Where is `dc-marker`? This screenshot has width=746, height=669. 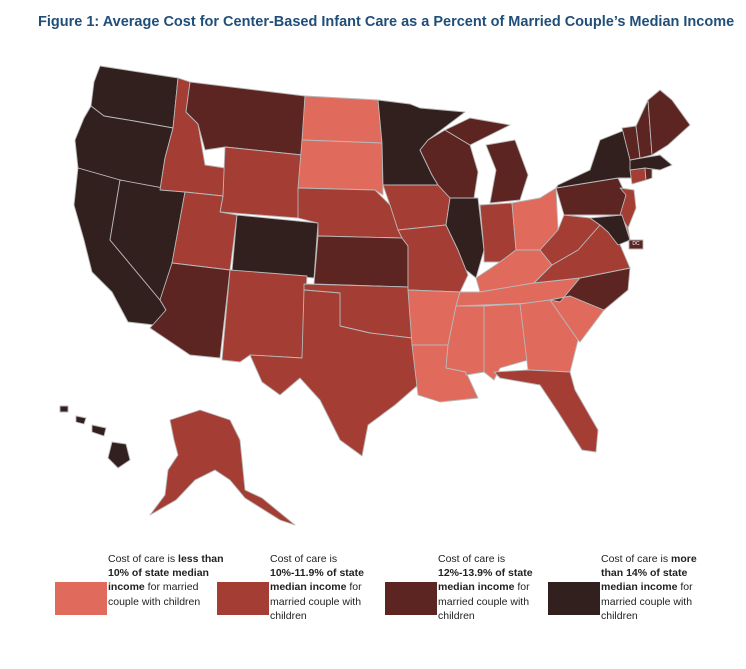 dc-marker is located at coordinates (636, 244).